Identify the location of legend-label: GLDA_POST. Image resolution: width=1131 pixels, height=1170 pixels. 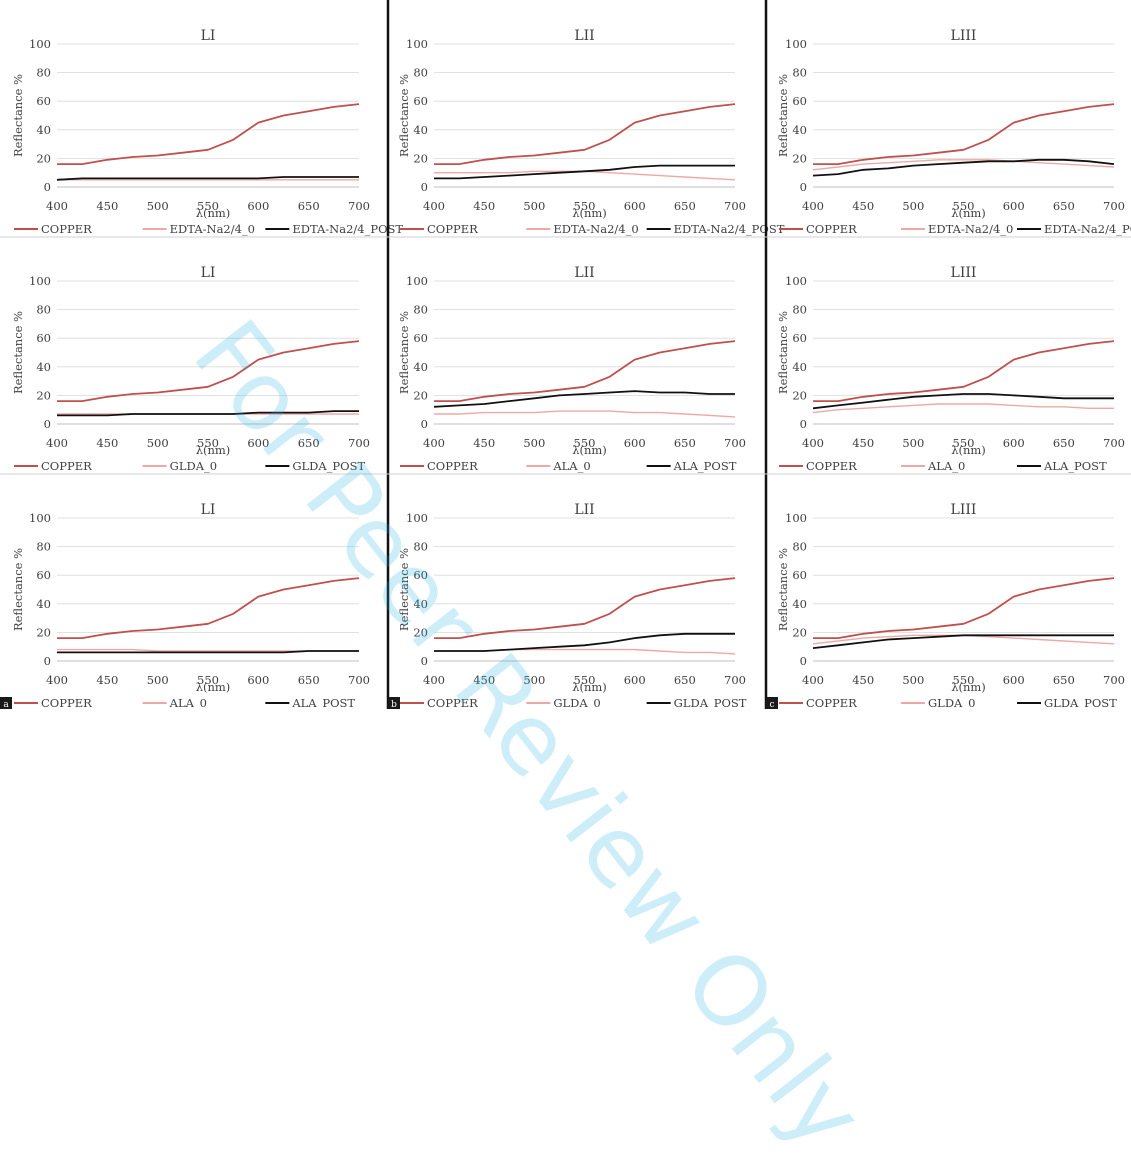
(1080, 702).